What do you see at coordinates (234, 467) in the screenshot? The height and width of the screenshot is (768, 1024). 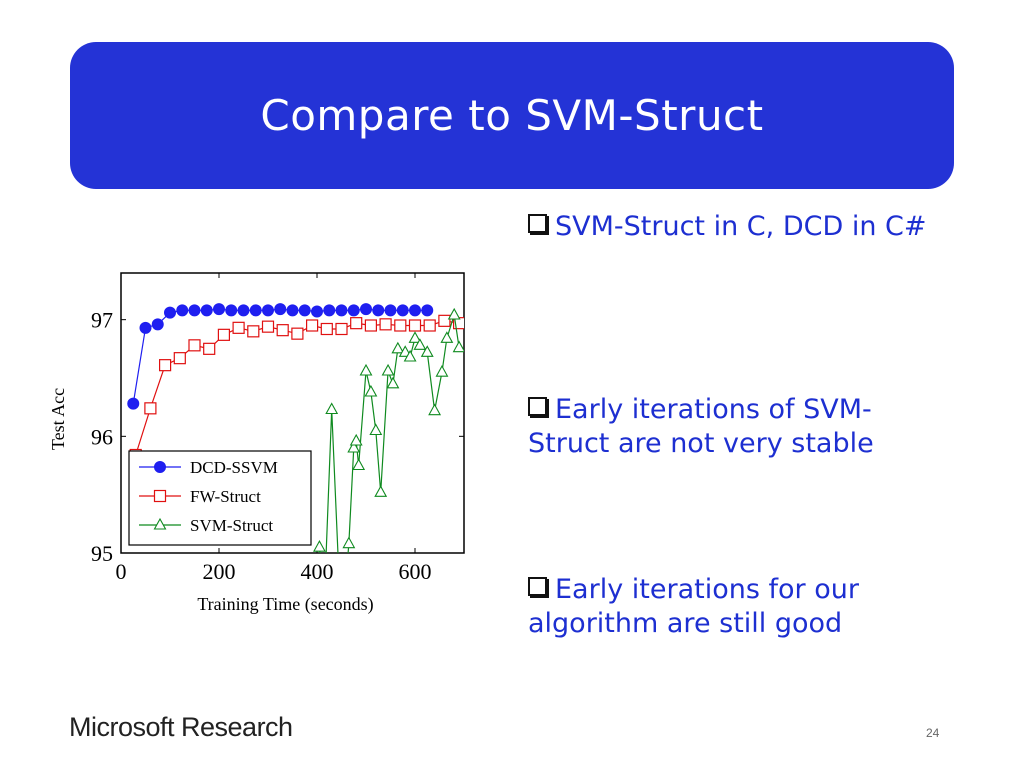 I see `legend-label: DCD-SSVM` at bounding box center [234, 467].